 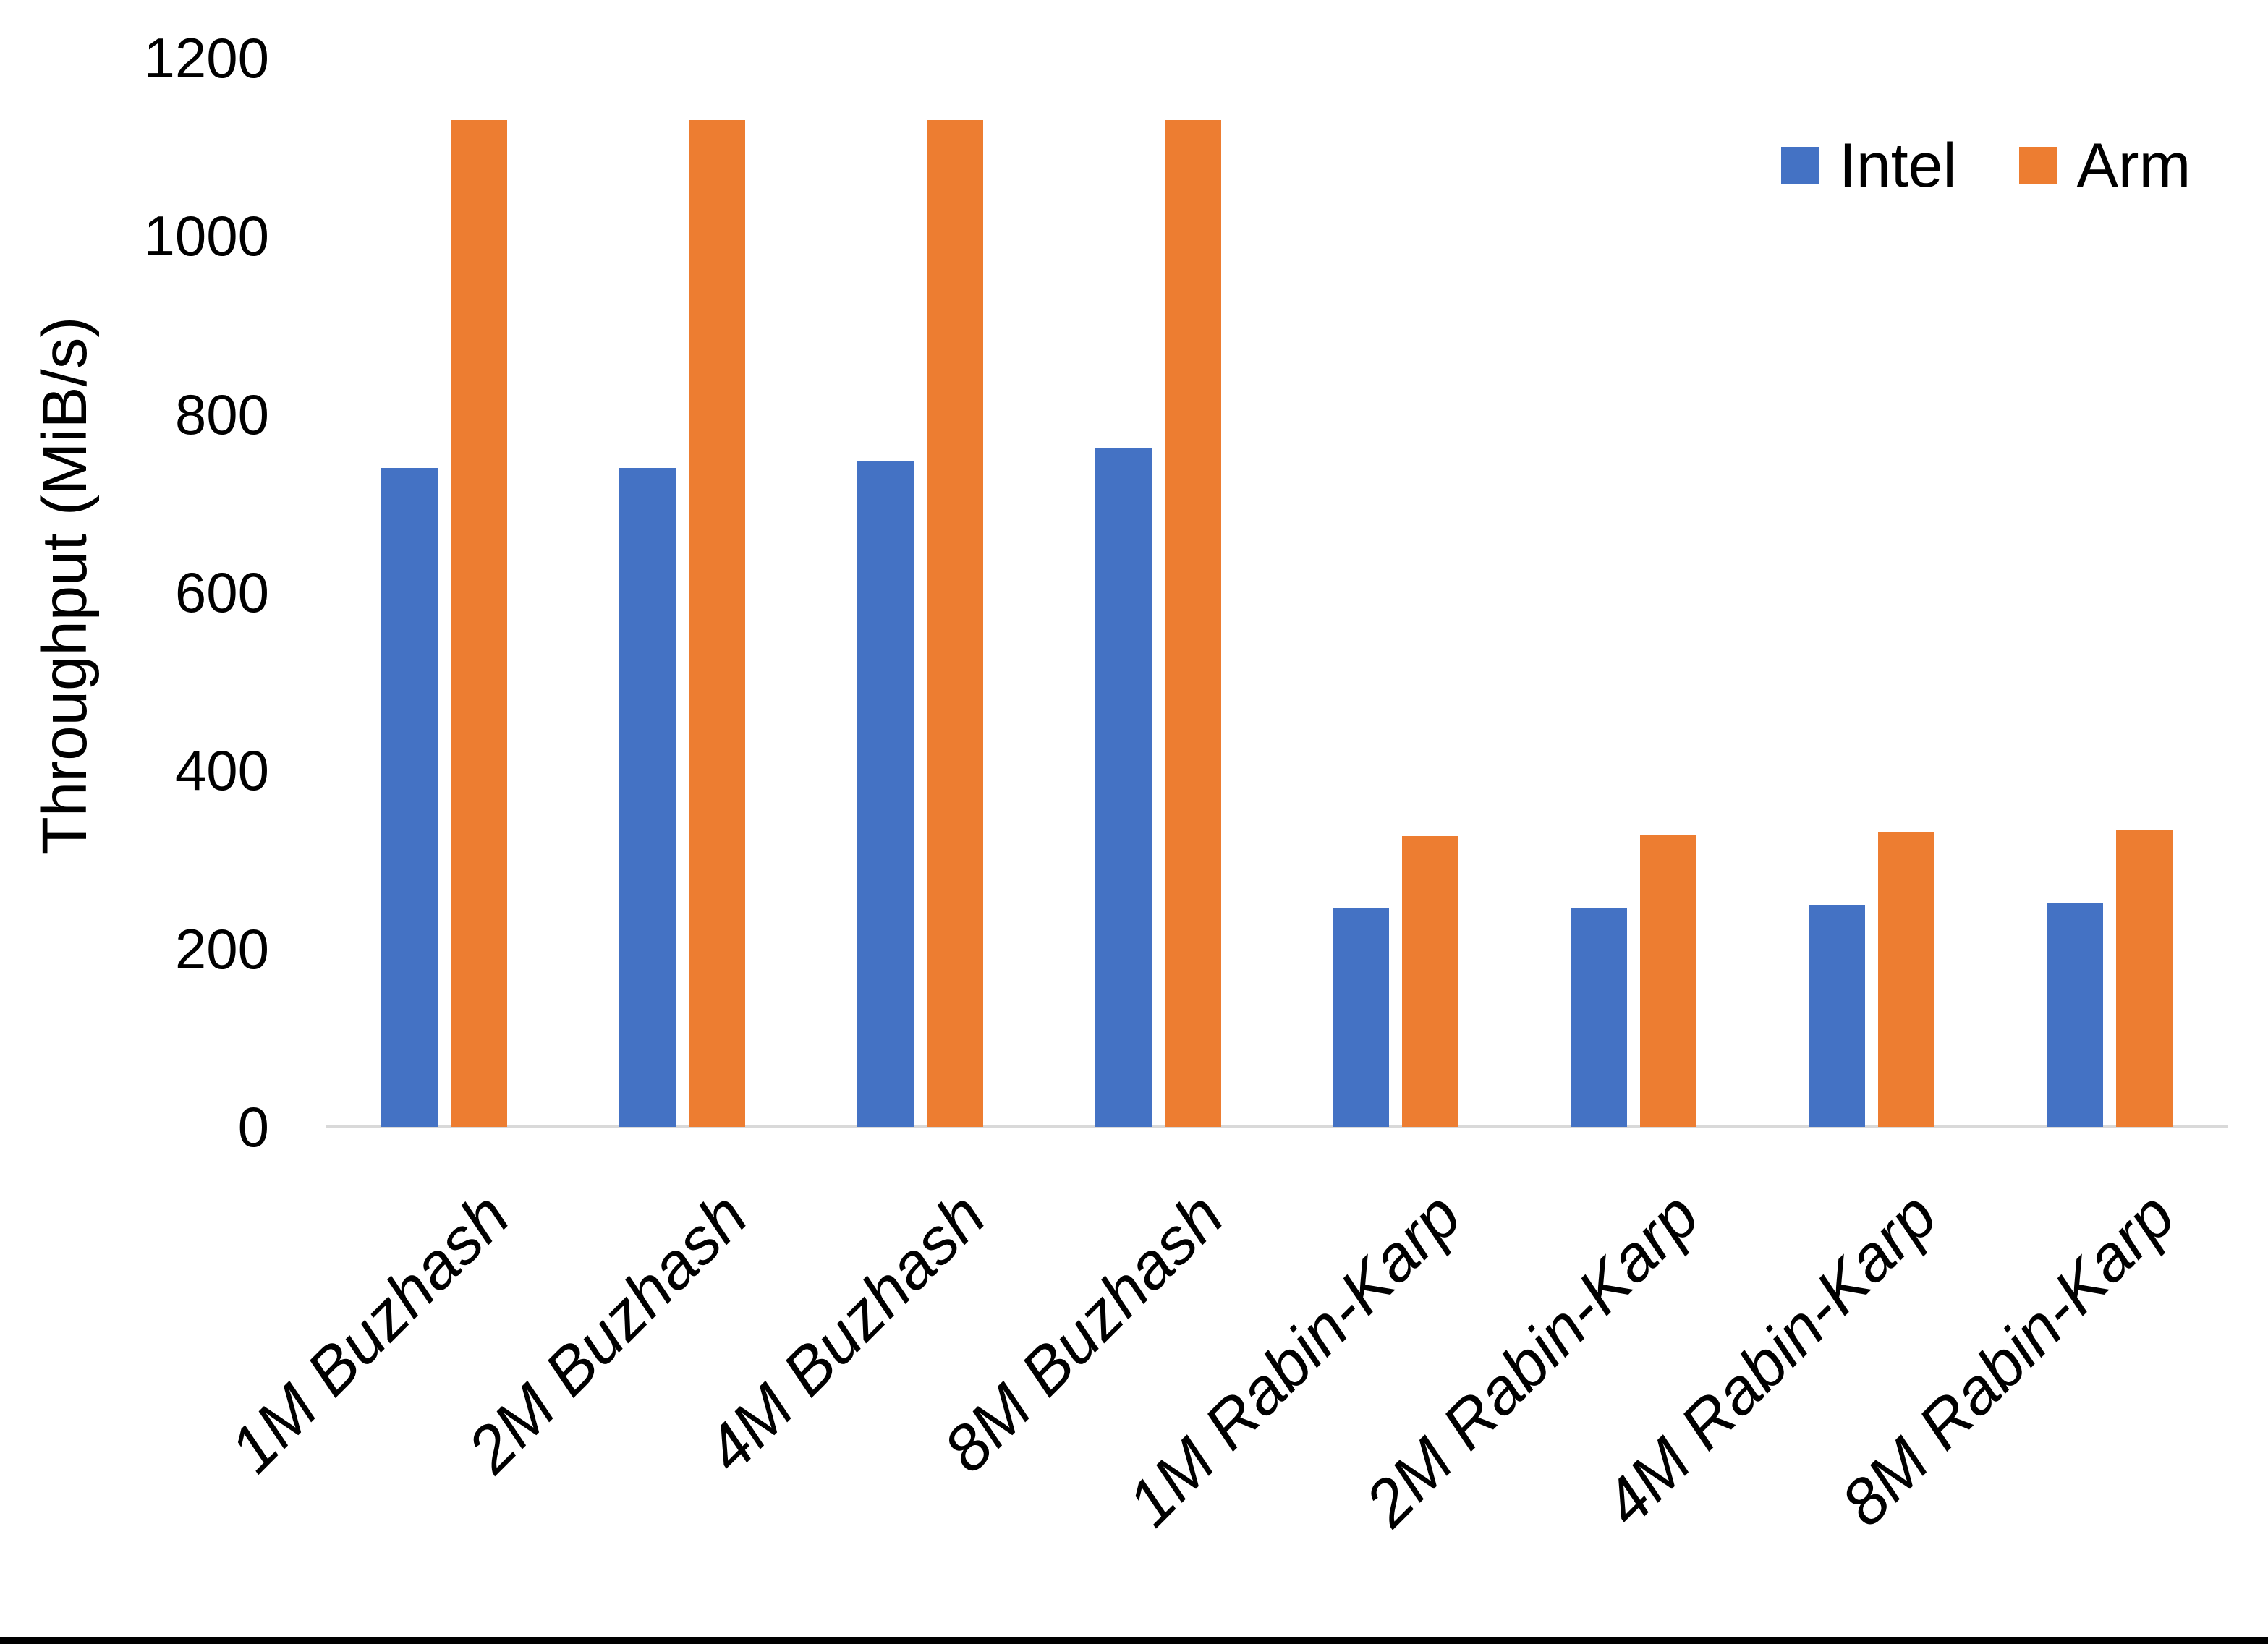 I want to click on x-label-8m-buzhash: 8M Buzhash, so click(x=1084, y=1333).